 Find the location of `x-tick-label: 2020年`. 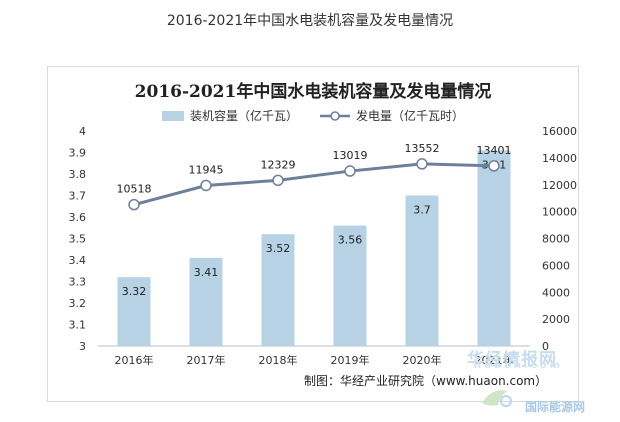

x-tick-label: 2020年 is located at coordinates (422, 360).